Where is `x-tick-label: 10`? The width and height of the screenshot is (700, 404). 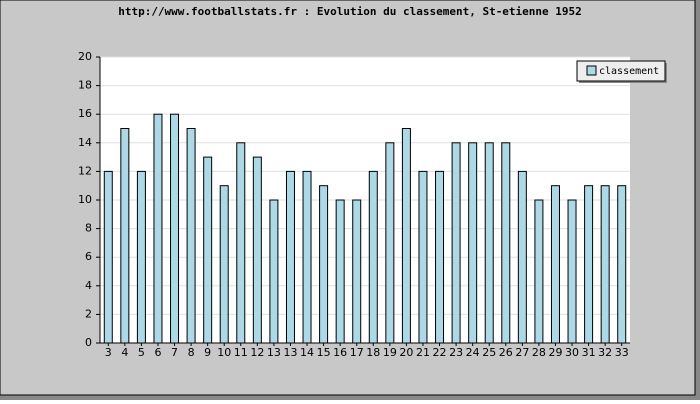
x-tick-label: 10 is located at coordinates (224, 352).